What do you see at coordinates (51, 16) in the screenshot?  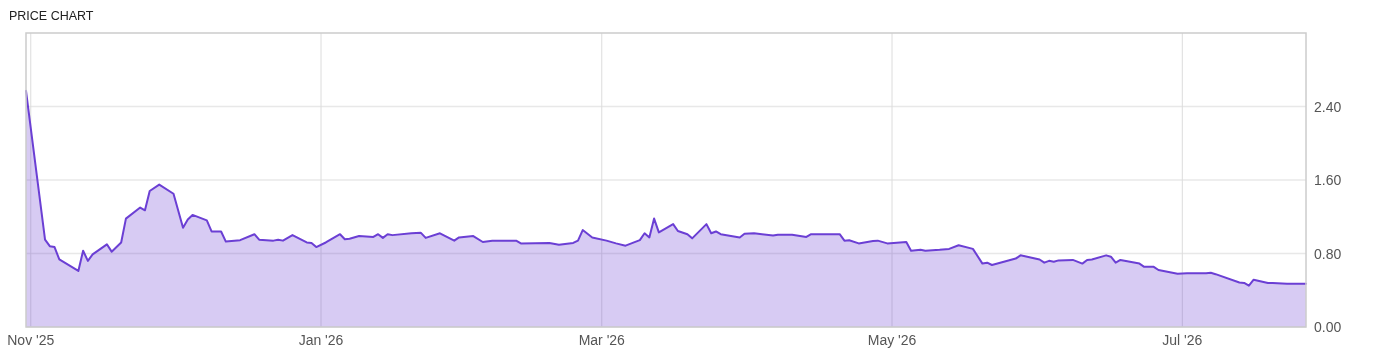 I see `chart-title: PRICE CHART` at bounding box center [51, 16].